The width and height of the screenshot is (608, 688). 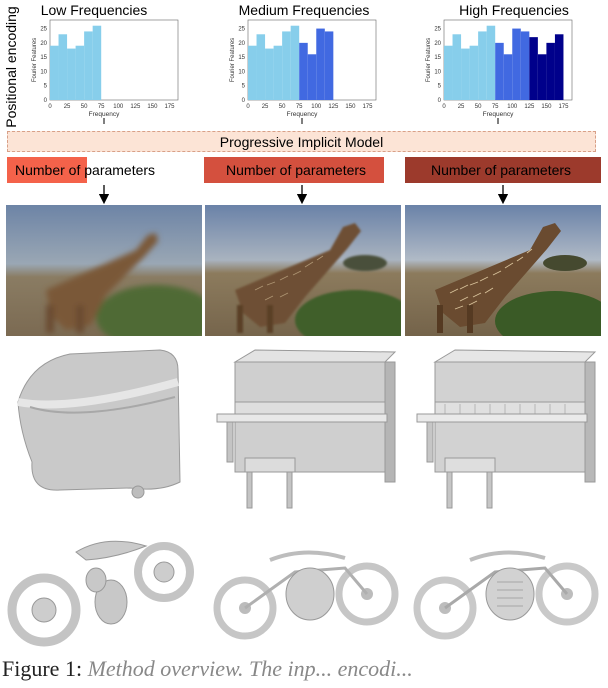 I want to click on params-label-medium: Number of parameters, so click(x=296, y=170).